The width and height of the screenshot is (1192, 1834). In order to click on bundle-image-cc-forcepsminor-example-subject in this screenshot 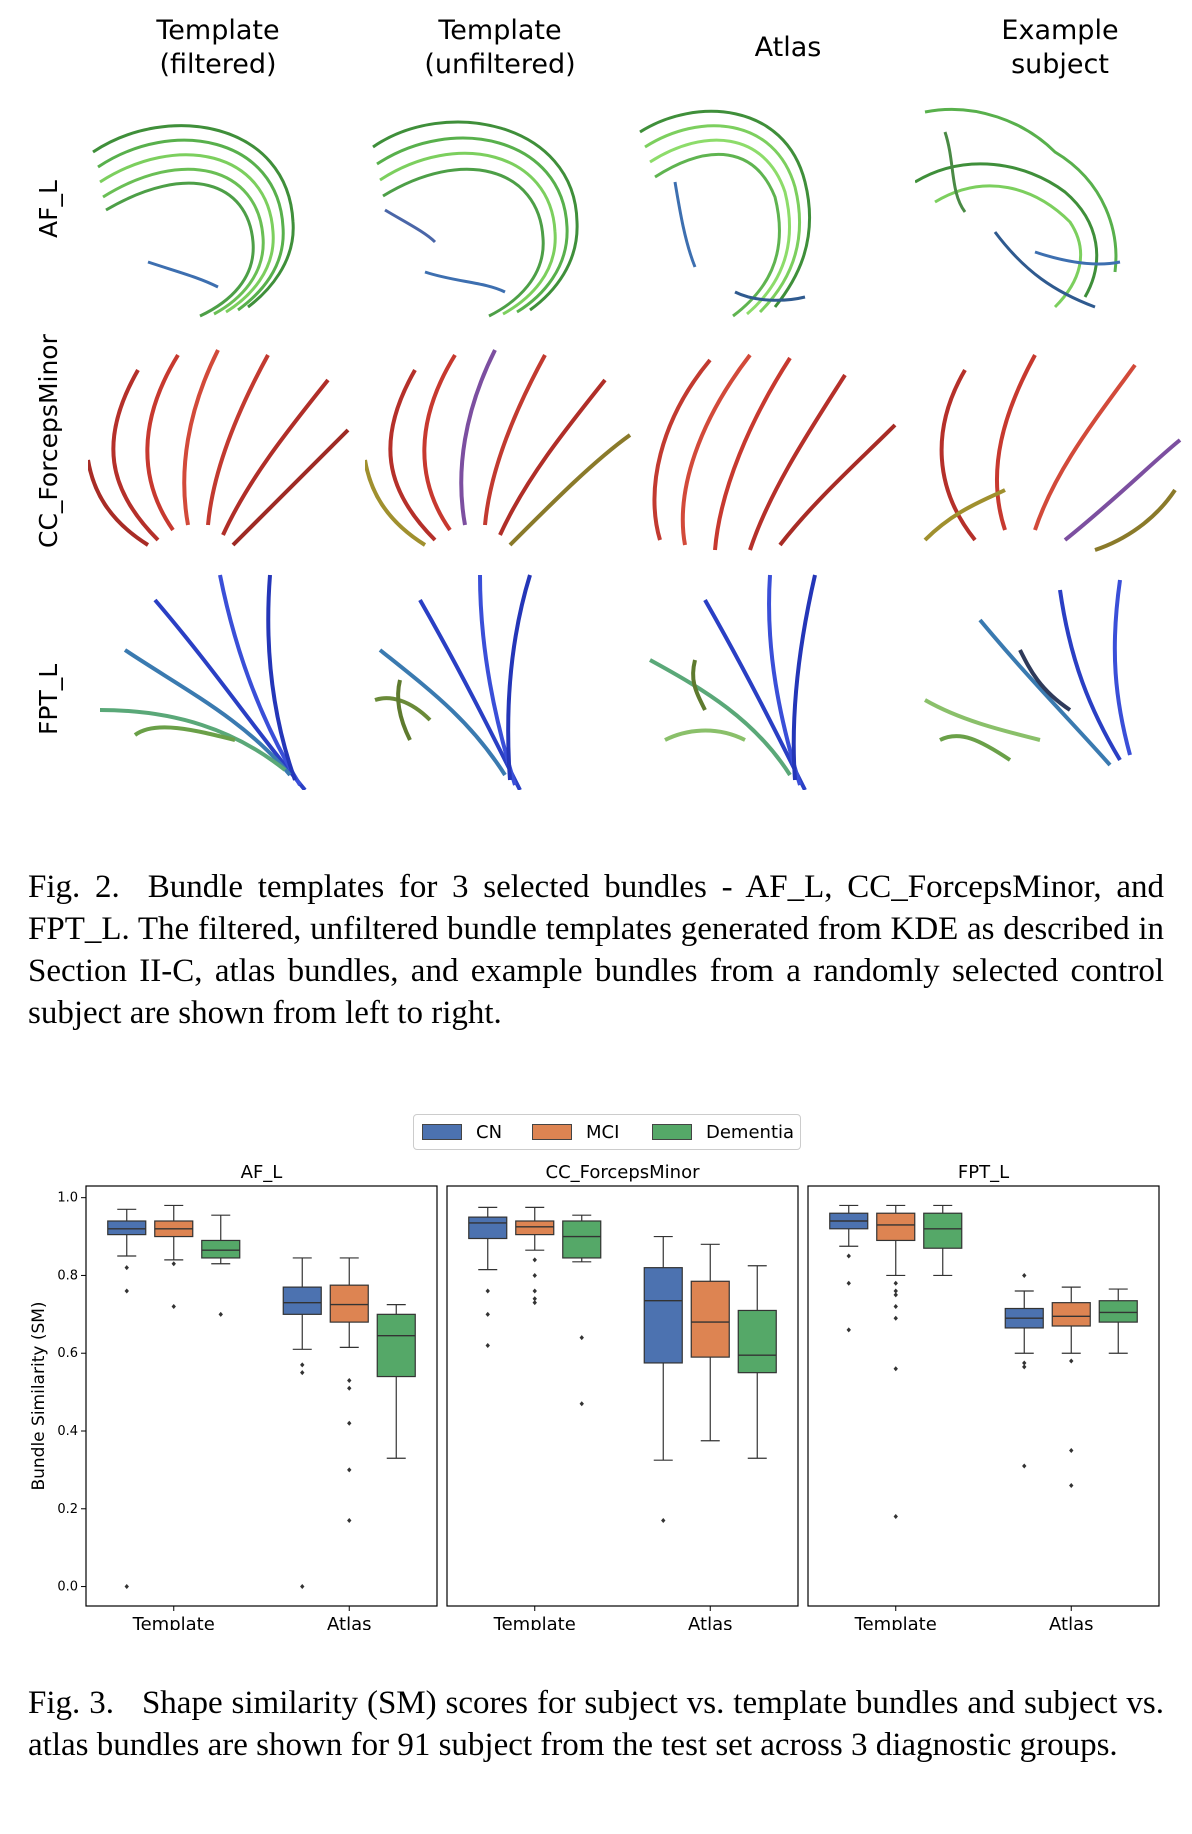, I will do `click(1050, 455)`.